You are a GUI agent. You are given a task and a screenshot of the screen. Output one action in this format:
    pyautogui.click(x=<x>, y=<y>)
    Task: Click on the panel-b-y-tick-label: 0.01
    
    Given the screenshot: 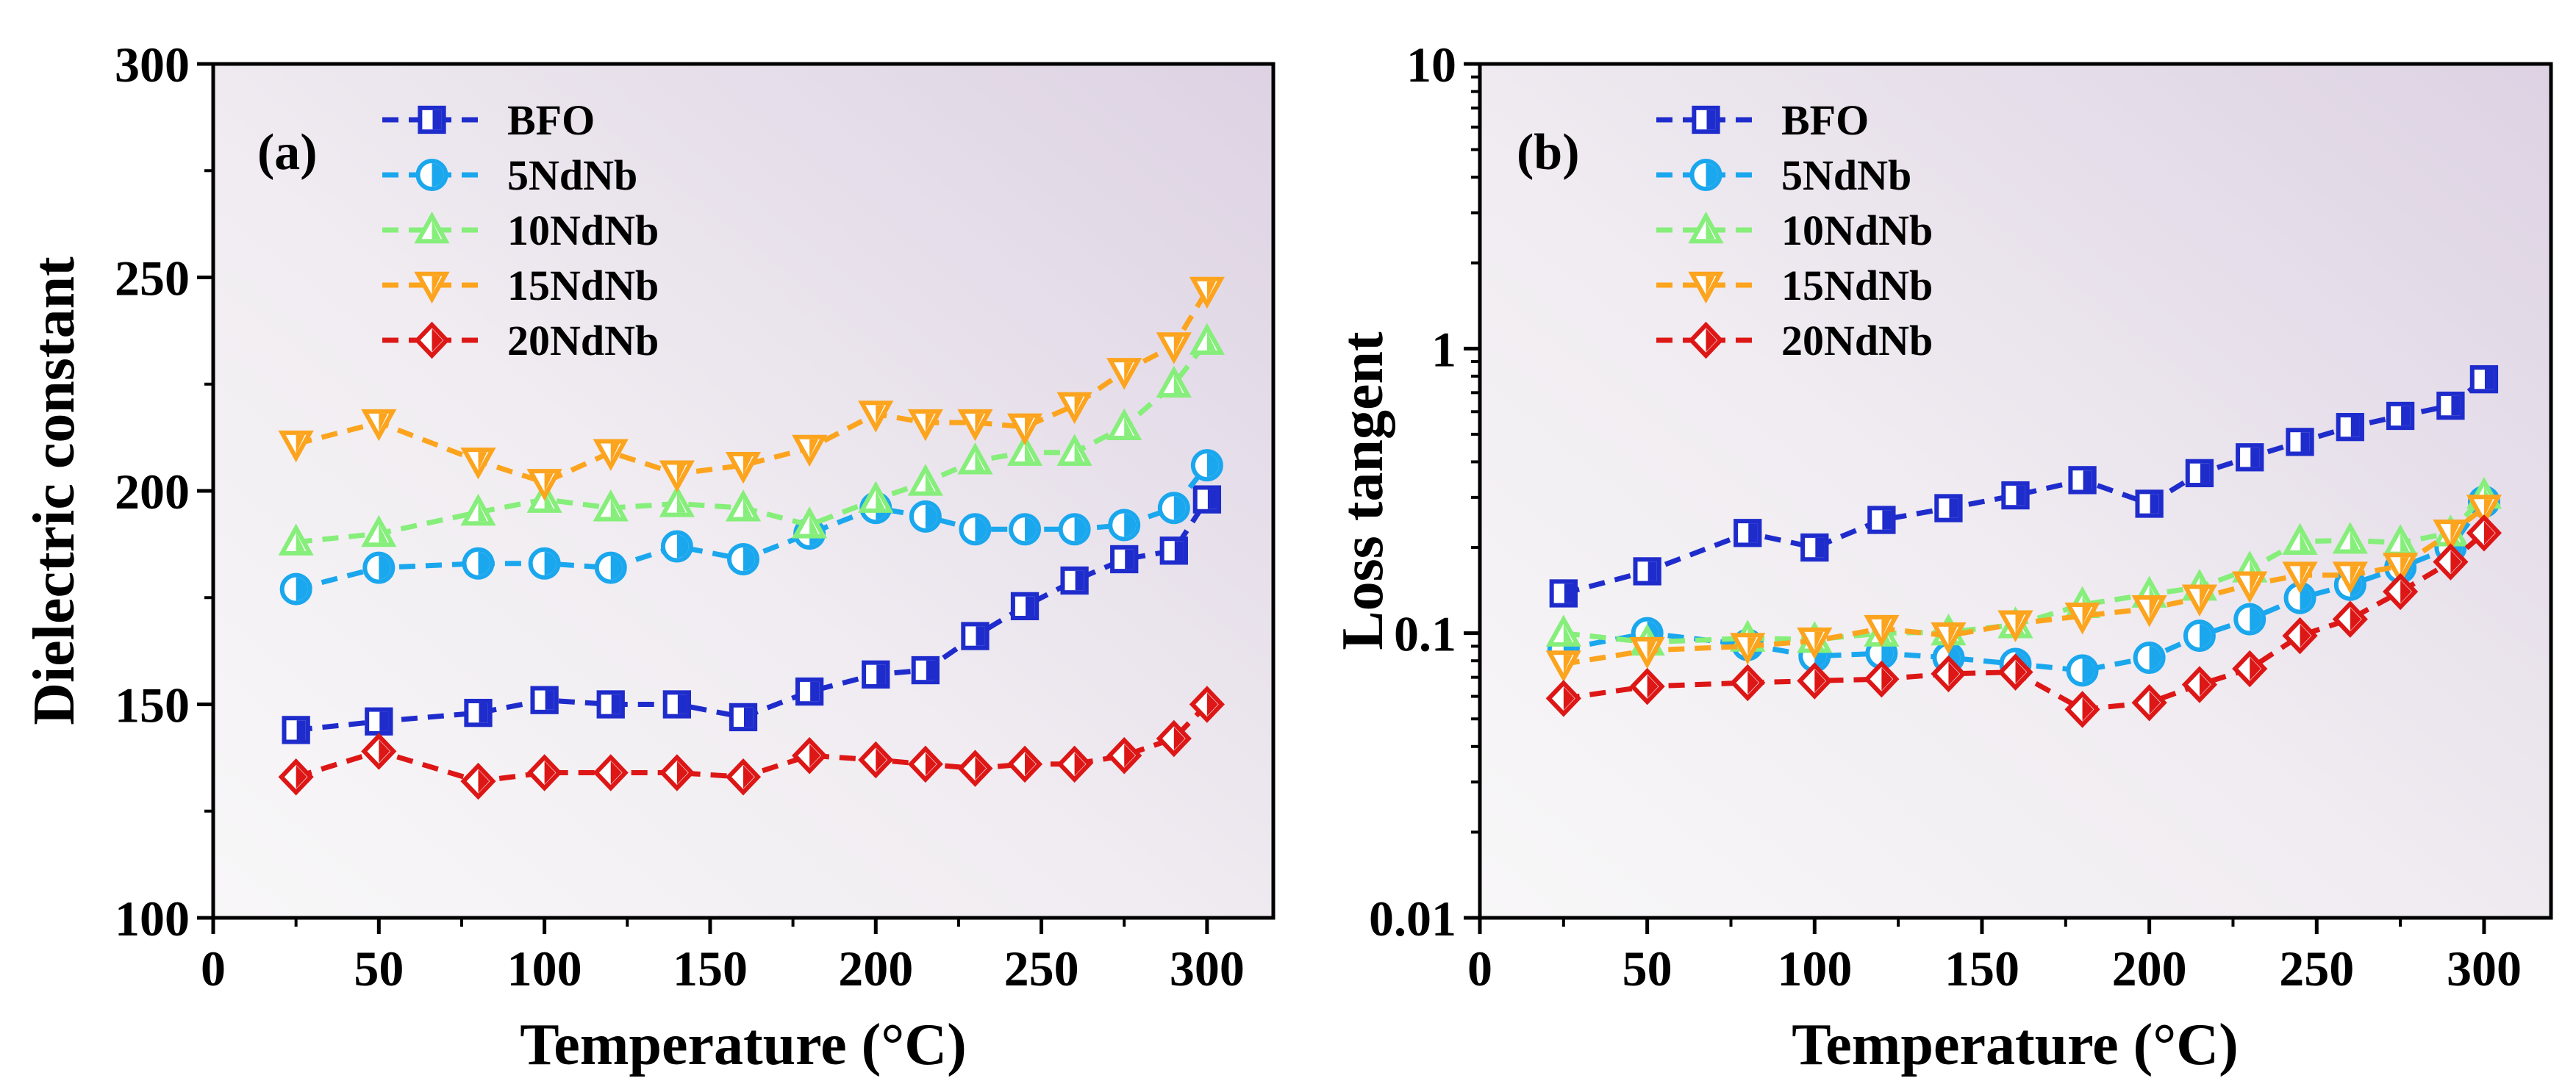 What is the action you would take?
    pyautogui.click(x=1412, y=919)
    